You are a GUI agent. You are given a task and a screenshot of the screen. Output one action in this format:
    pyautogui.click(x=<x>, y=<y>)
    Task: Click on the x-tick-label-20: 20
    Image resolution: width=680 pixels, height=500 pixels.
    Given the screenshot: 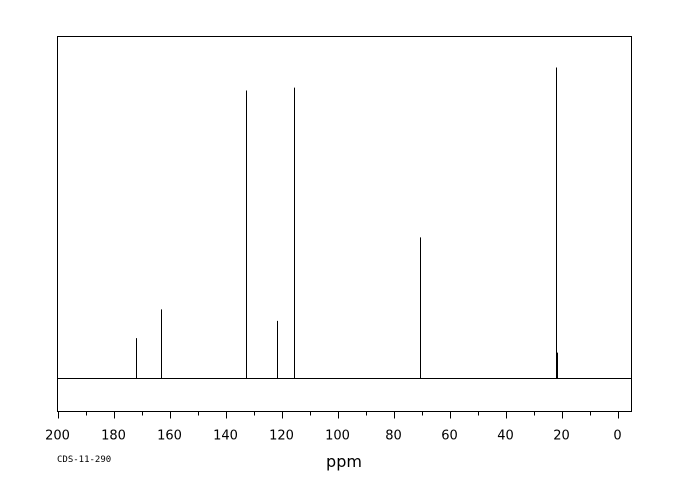 What is the action you would take?
    pyautogui.click(x=561, y=436)
    